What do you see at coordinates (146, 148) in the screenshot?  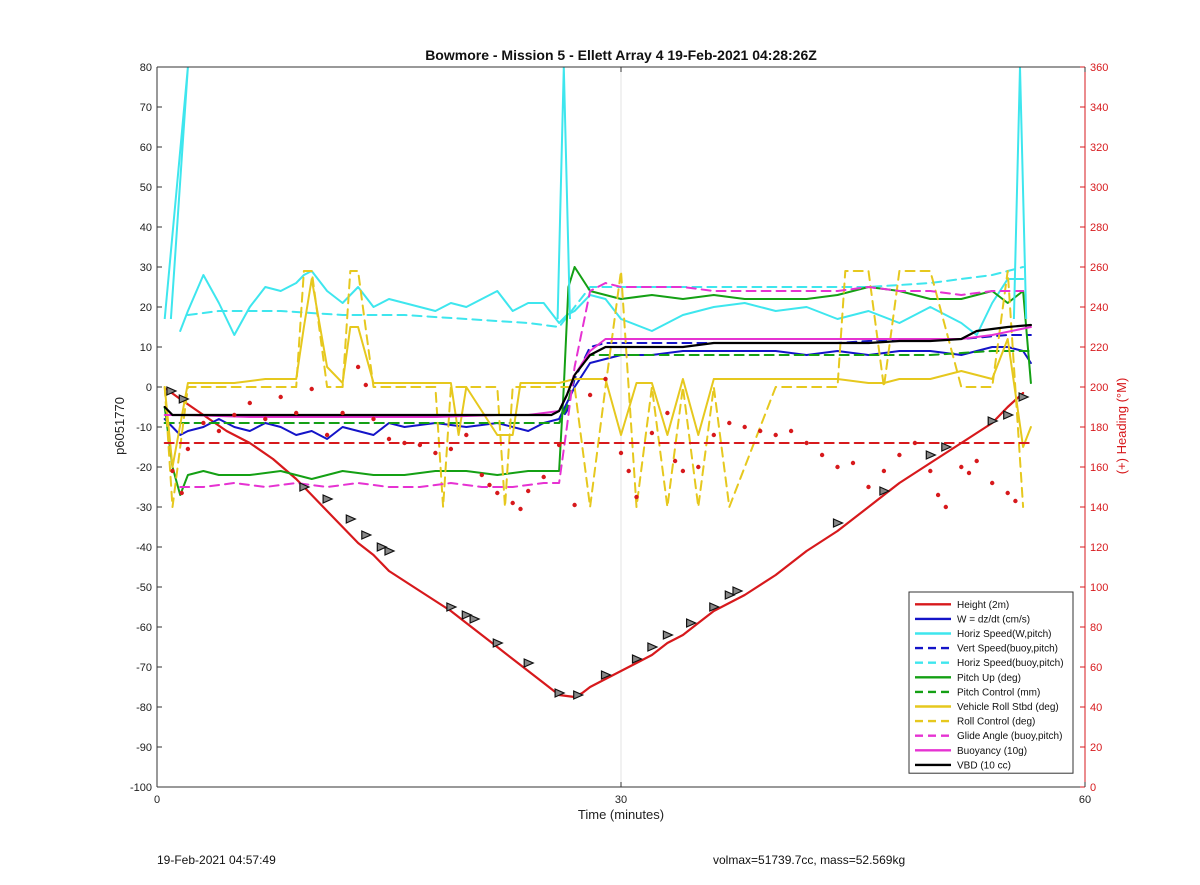 I see `y-tick-label: 60` at bounding box center [146, 148].